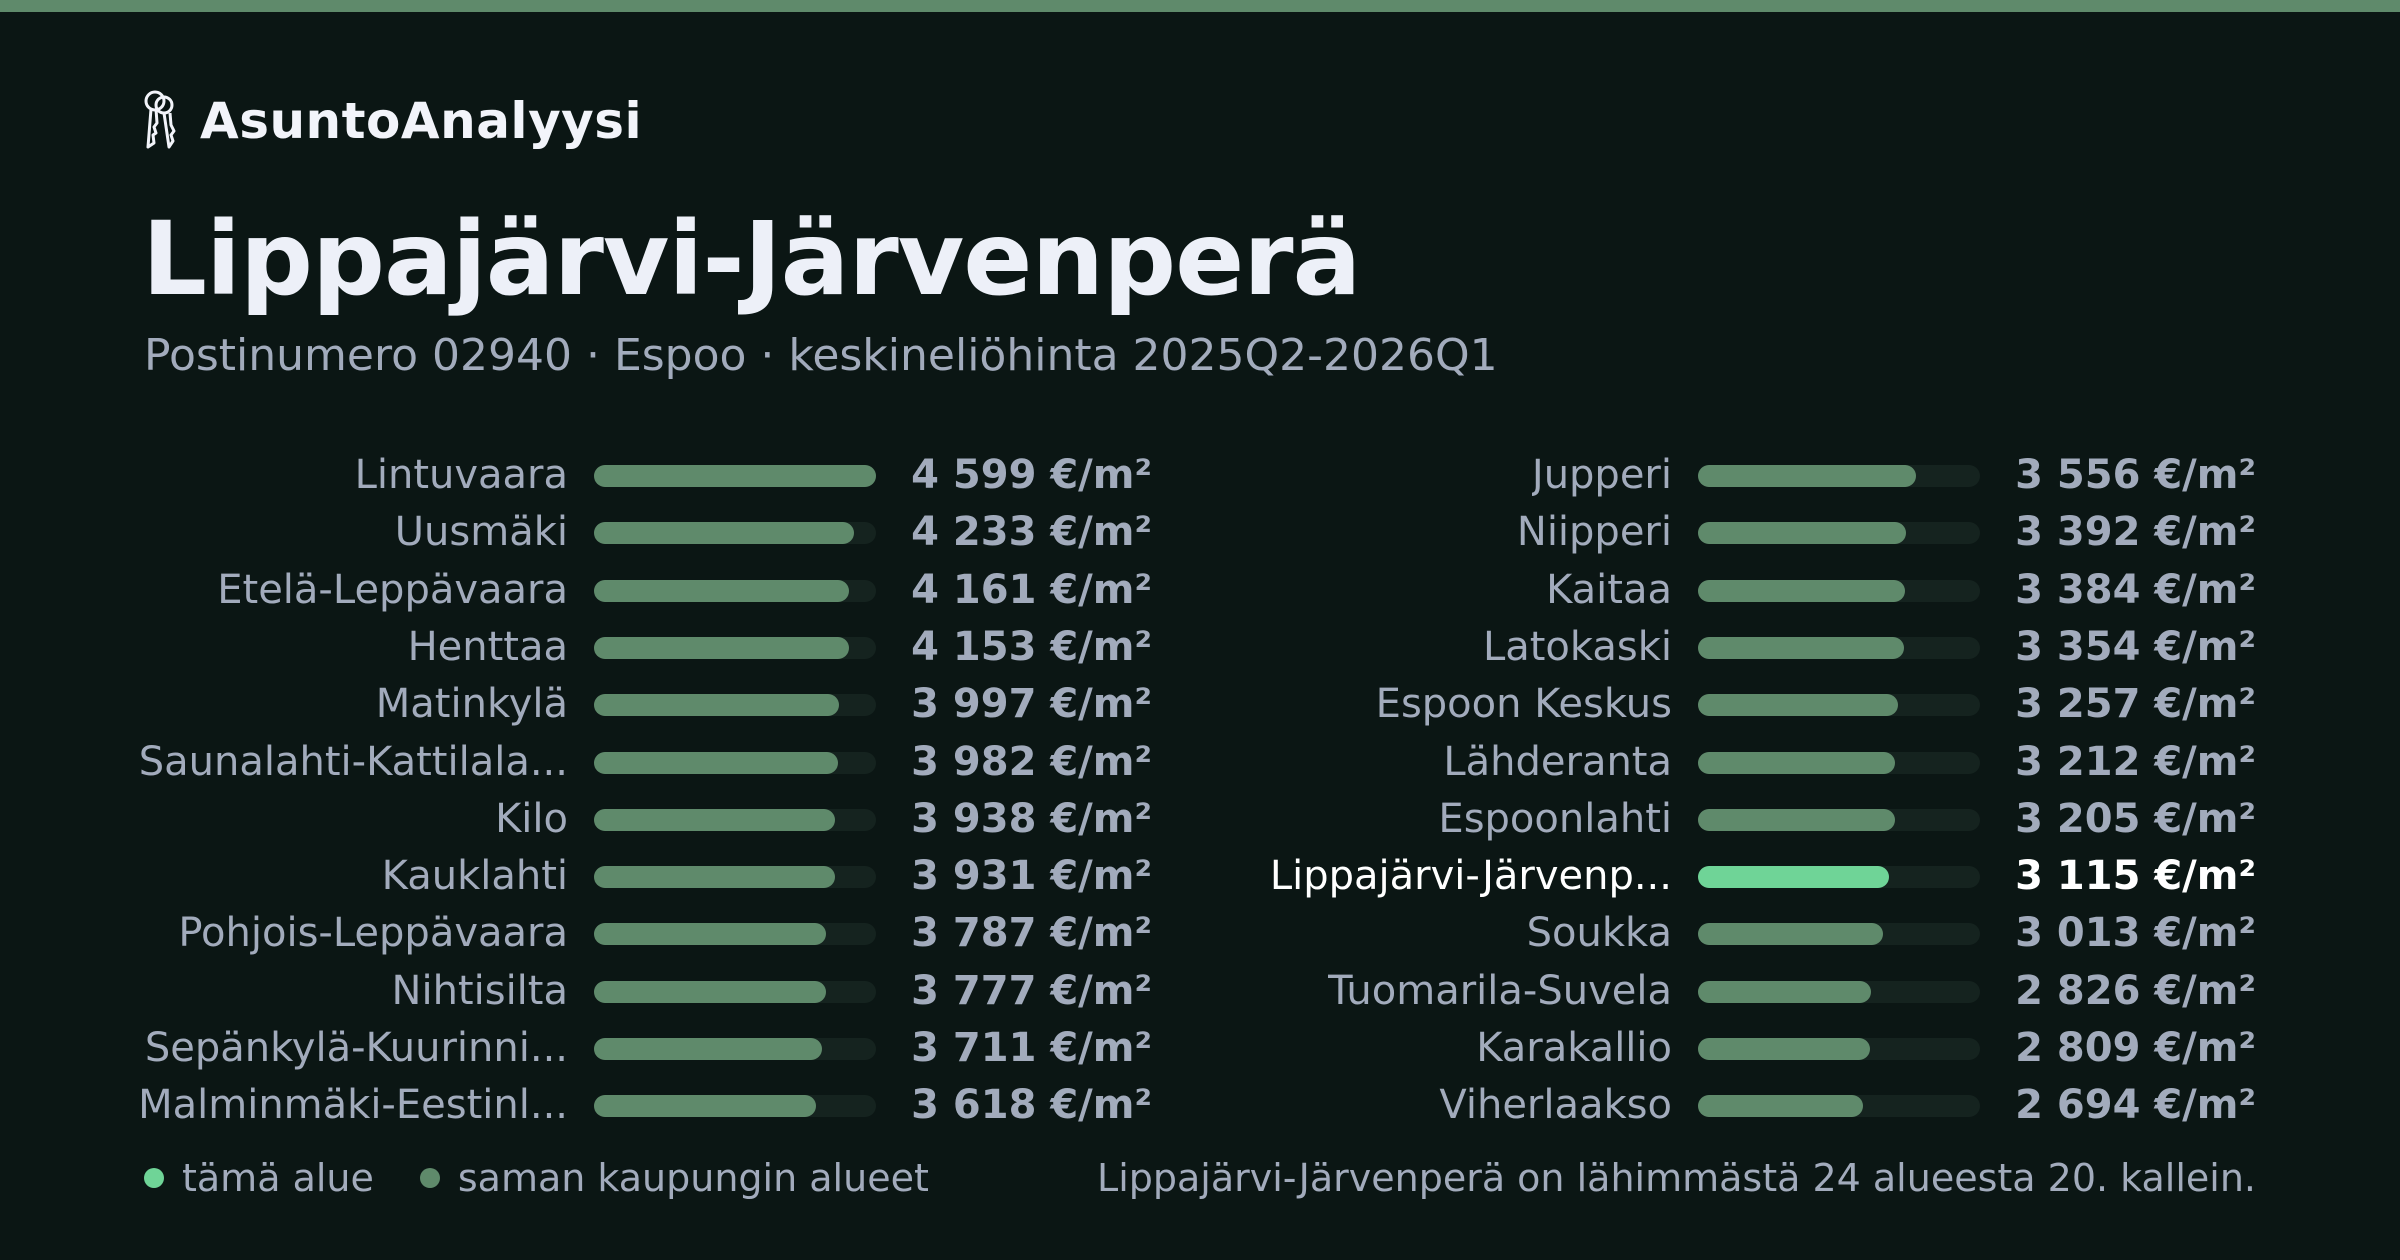  What do you see at coordinates (1555, 1105) in the screenshot?
I see `bar-label: Viherlaakso` at bounding box center [1555, 1105].